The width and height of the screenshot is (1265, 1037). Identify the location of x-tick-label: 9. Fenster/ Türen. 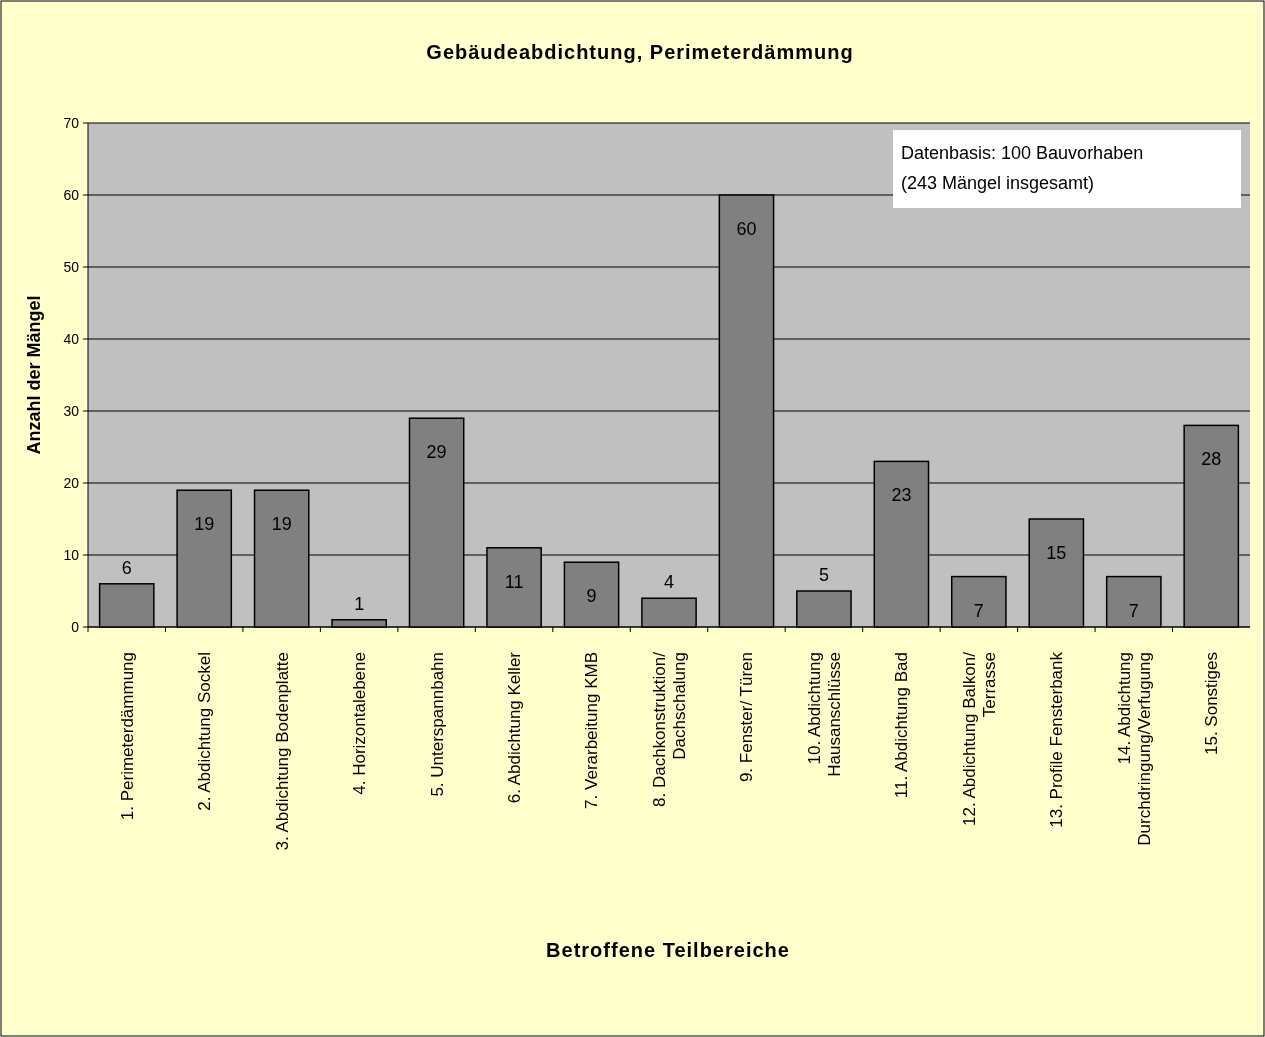
(747, 717).